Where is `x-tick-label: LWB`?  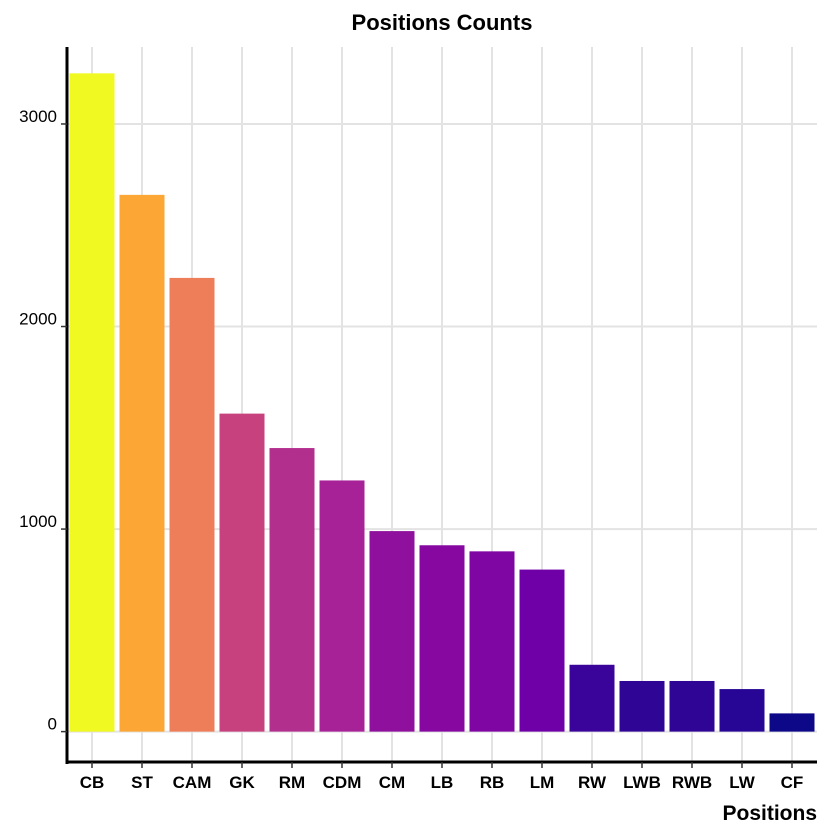
x-tick-label: LWB is located at coordinates (642, 782).